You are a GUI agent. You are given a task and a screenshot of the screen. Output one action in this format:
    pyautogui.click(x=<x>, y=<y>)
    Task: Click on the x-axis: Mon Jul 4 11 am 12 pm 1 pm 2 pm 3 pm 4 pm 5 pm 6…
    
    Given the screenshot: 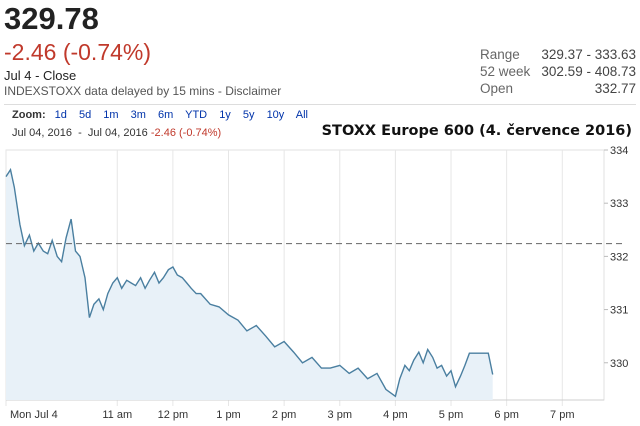 What is the action you would take?
    pyautogui.click(x=292, y=415)
    